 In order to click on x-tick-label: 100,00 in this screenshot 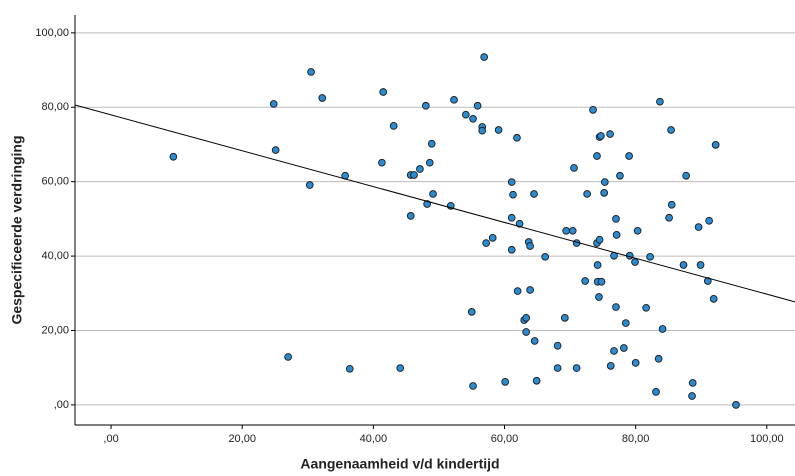, I will do `click(767, 439)`.